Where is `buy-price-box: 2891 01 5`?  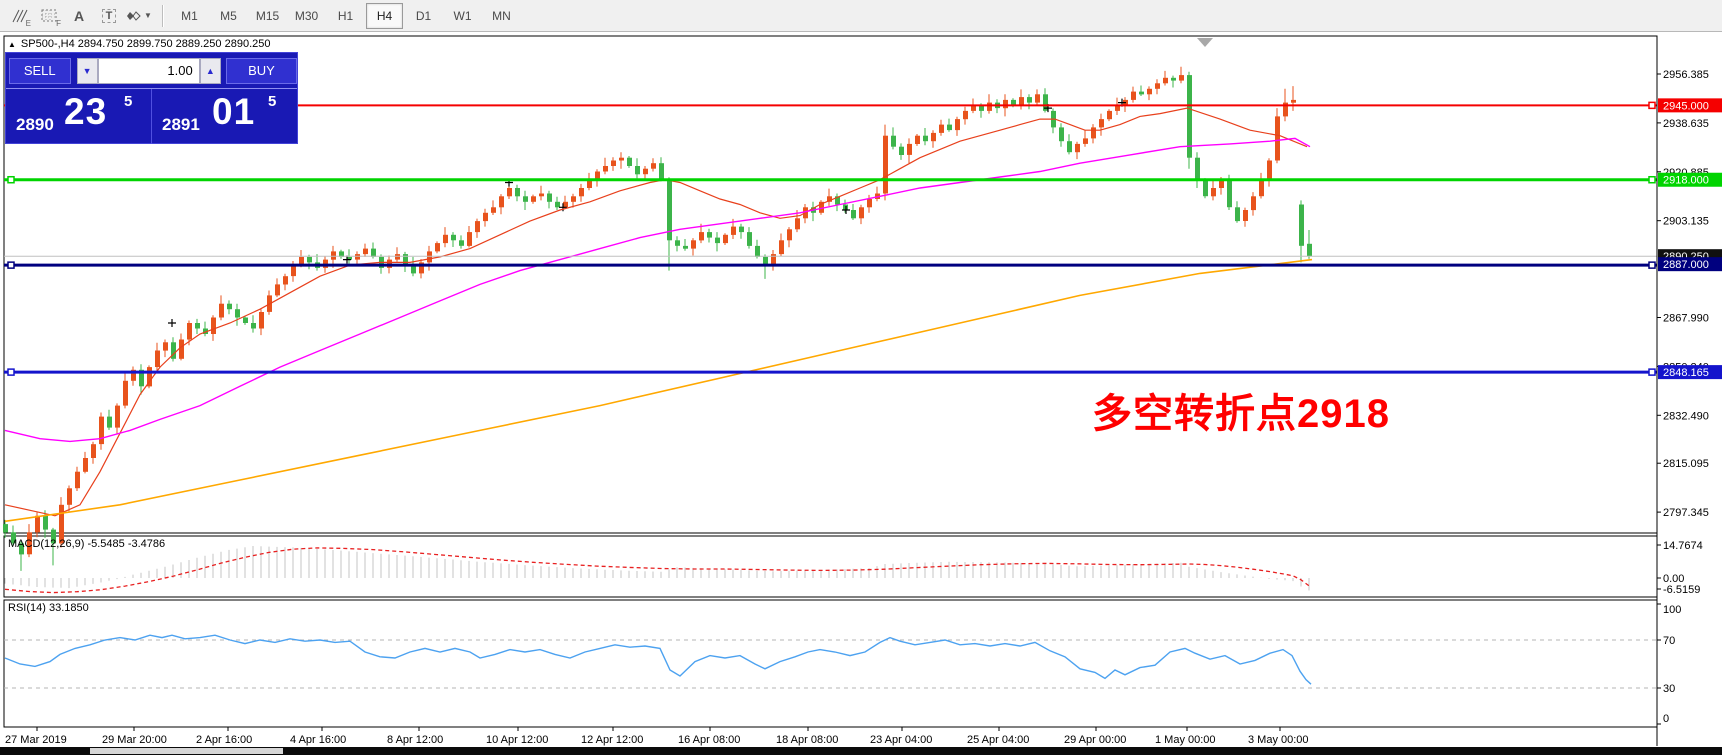 buy-price-box: 2891 01 5 is located at coordinates (224, 116).